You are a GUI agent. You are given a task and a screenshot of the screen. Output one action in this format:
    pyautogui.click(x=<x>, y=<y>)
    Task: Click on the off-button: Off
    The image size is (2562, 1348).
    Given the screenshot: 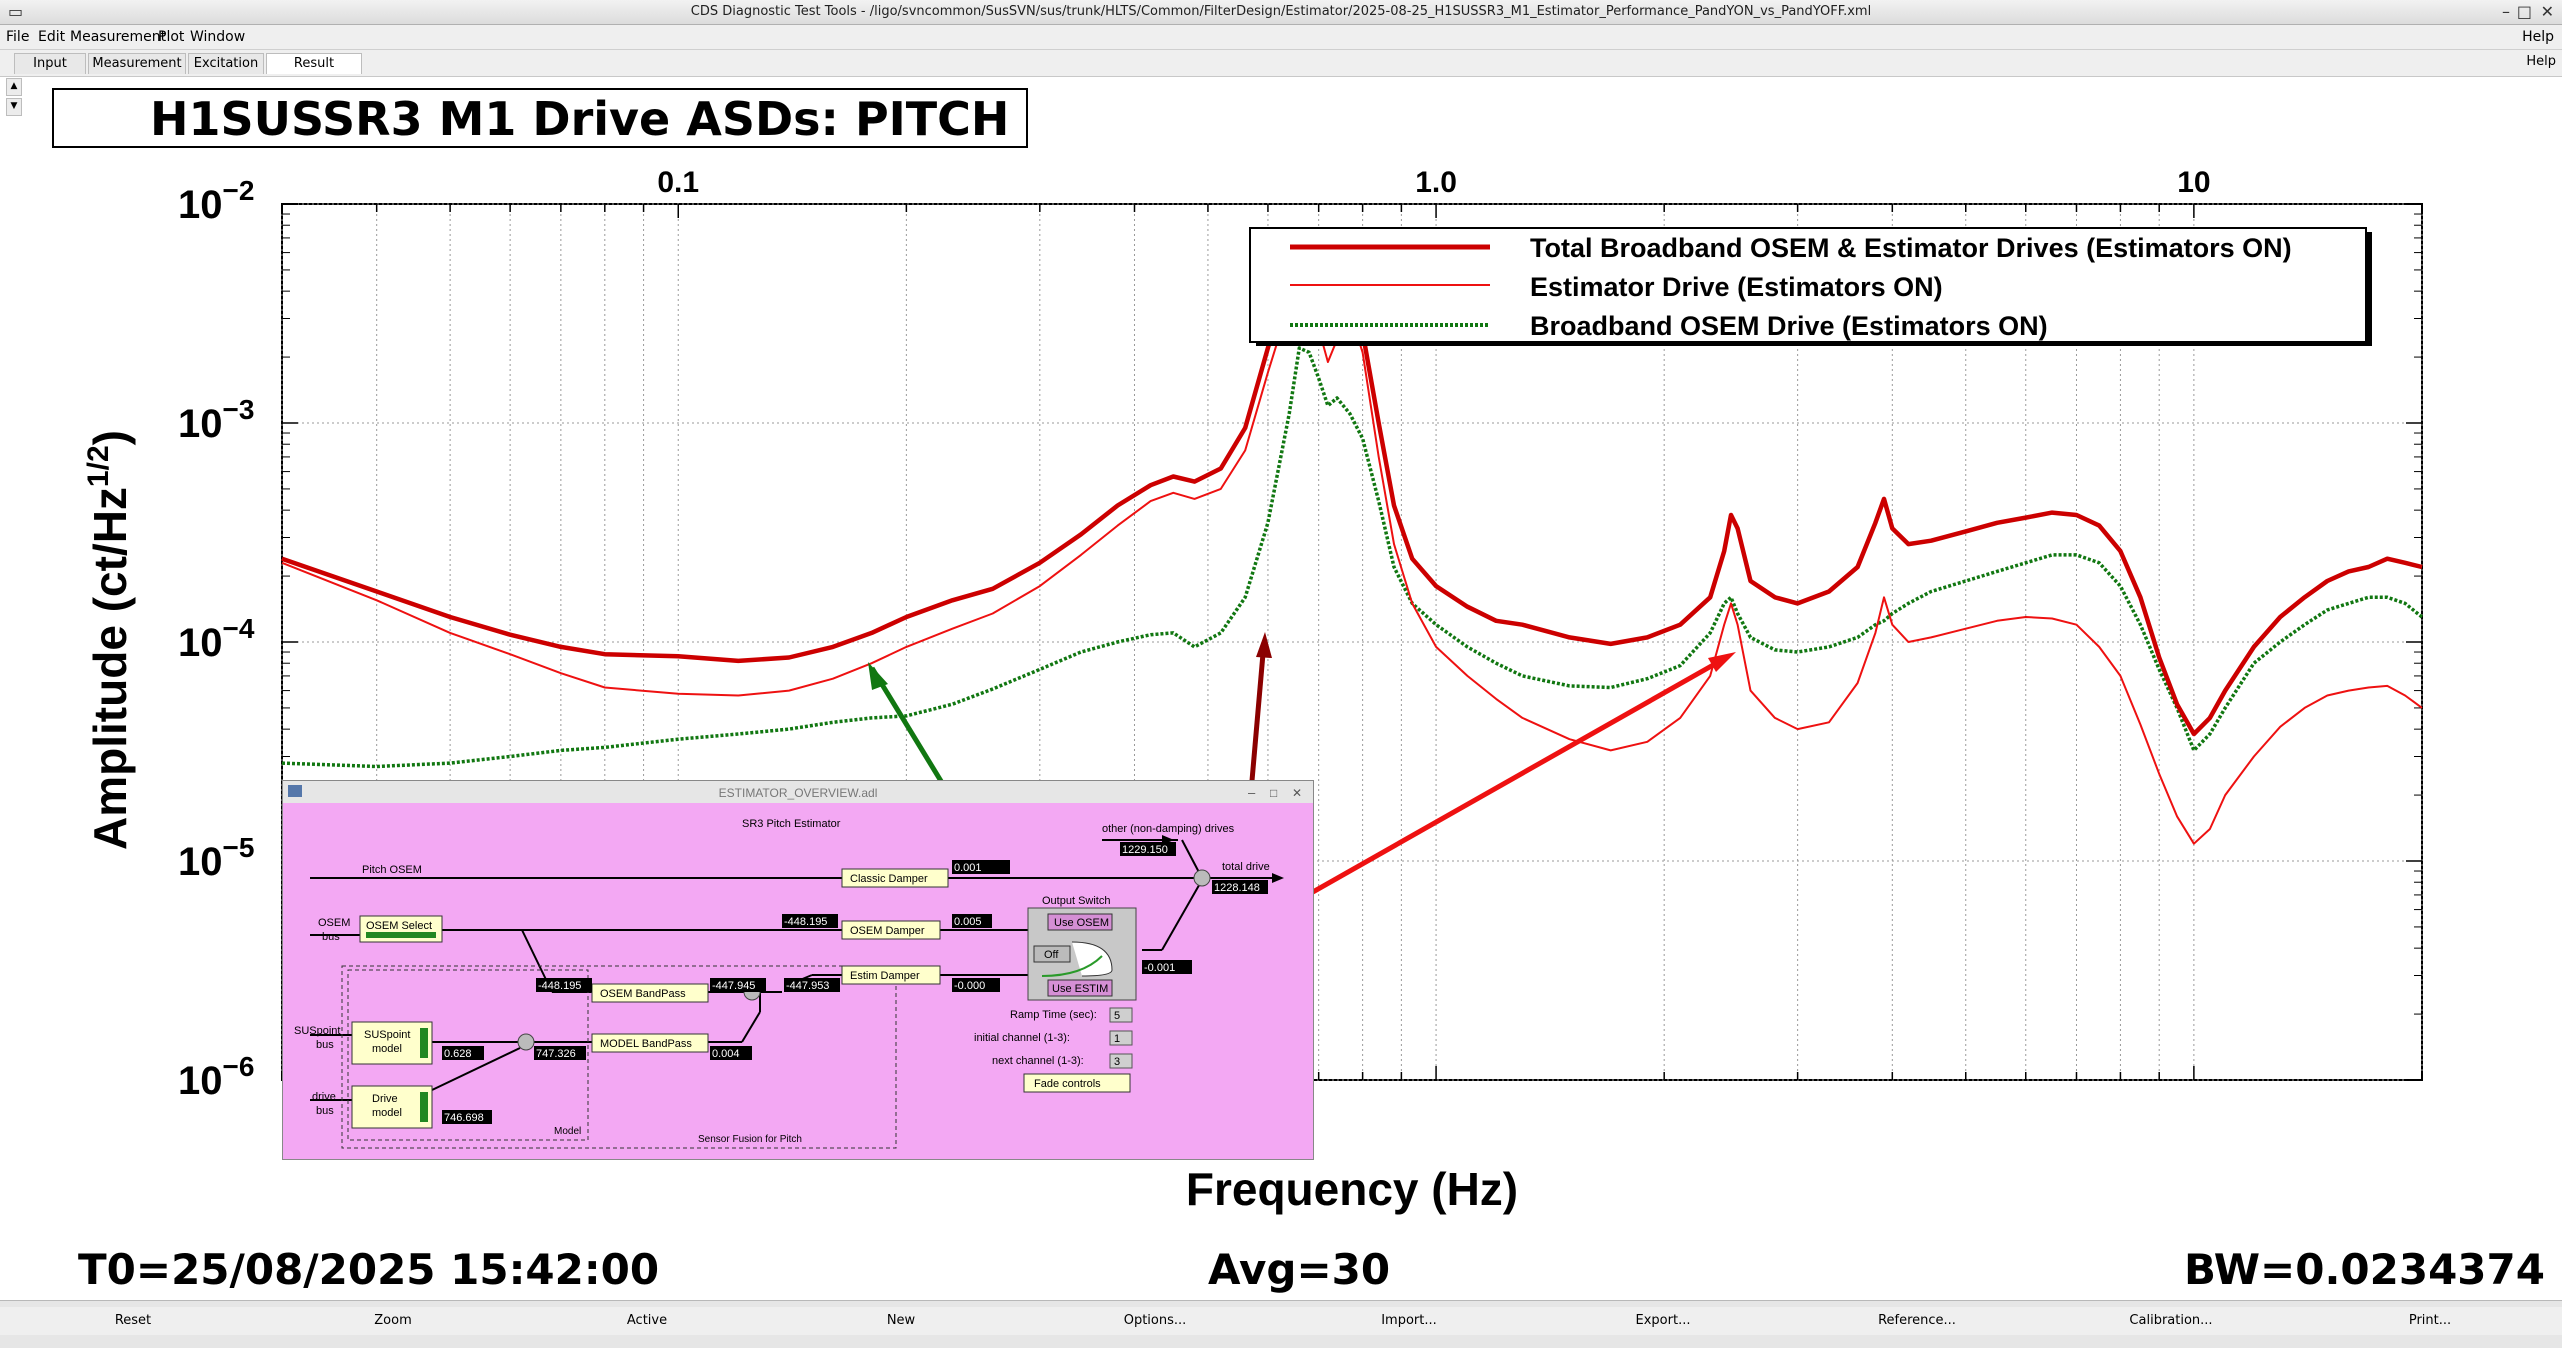 What is the action you would take?
    pyautogui.click(x=1052, y=954)
    